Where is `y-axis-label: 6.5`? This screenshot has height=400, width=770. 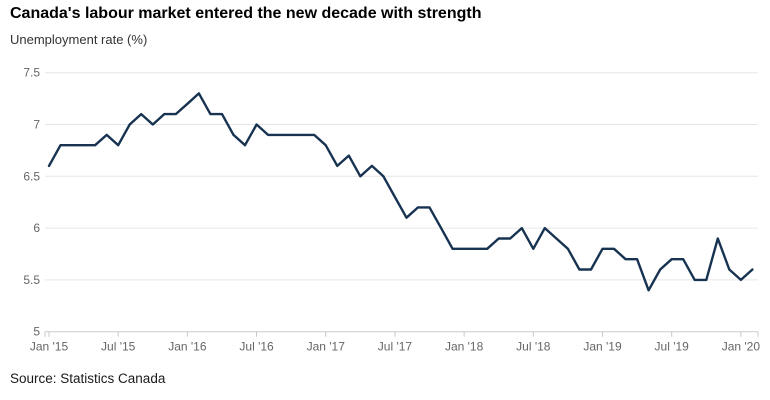
y-axis-label: 6.5 is located at coordinates (31, 176).